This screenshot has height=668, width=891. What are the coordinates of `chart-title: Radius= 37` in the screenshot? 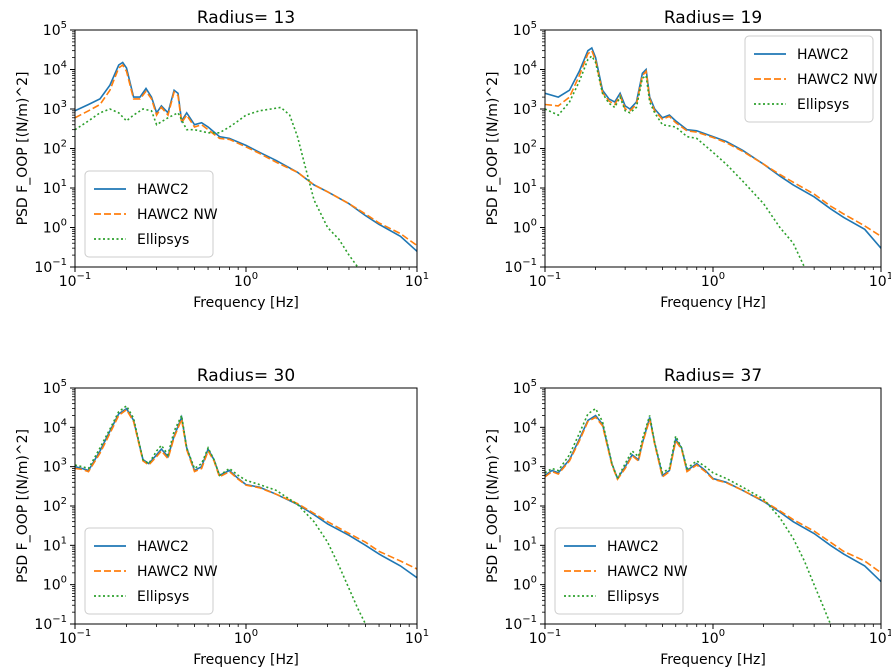 It's located at (713, 376).